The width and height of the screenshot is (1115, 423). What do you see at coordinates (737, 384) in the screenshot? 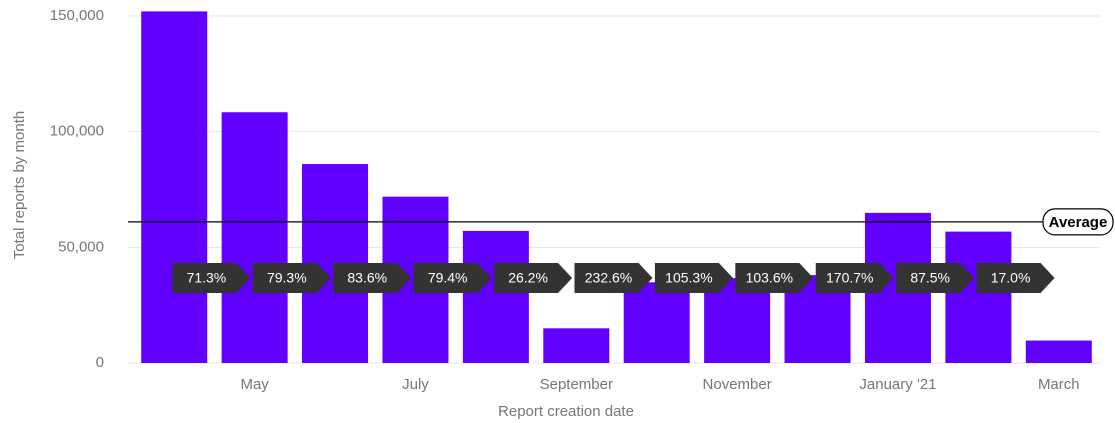
I see `x-tick-label: November` at bounding box center [737, 384].